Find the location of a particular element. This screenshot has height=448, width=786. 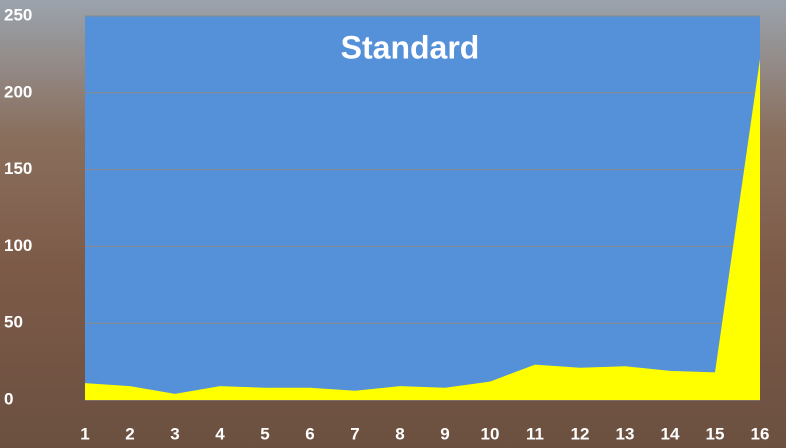

x-tick-label: 9 is located at coordinates (444, 433).